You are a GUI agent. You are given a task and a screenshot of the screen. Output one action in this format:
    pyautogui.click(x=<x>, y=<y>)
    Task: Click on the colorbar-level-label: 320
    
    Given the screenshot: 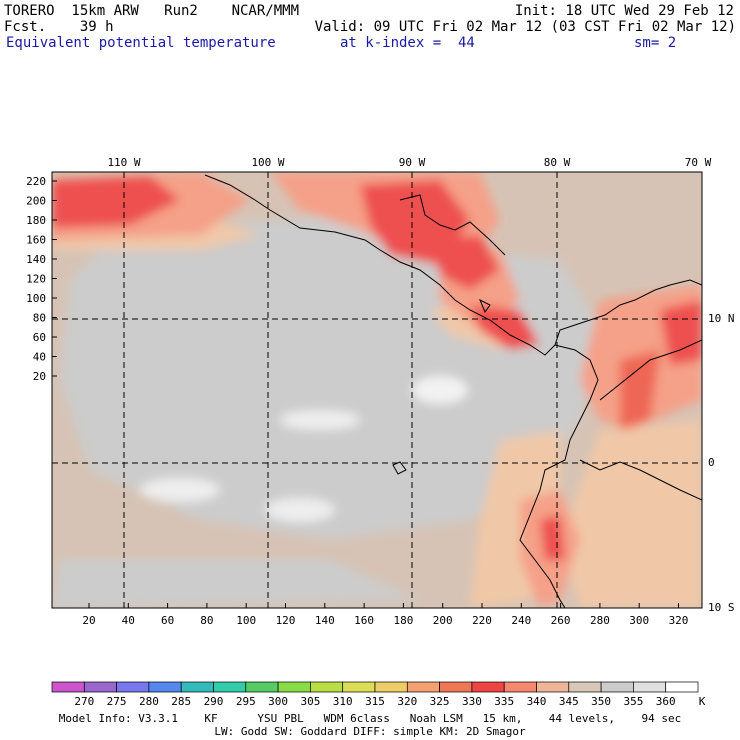 What is the action you would take?
    pyautogui.click(x=407, y=701)
    